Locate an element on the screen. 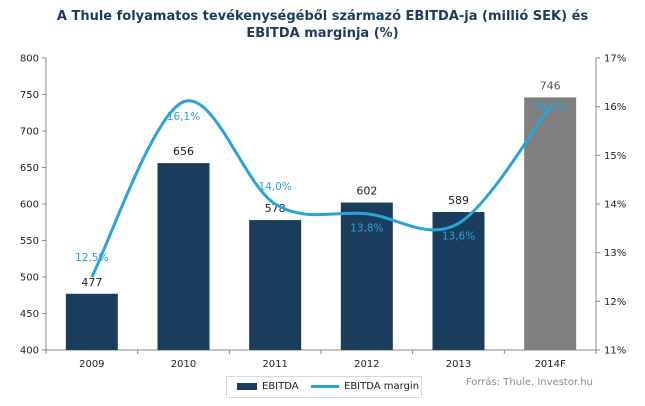 Image resolution: width=645 pixels, height=406 pixels. bar-label: 477 is located at coordinates (91, 282).